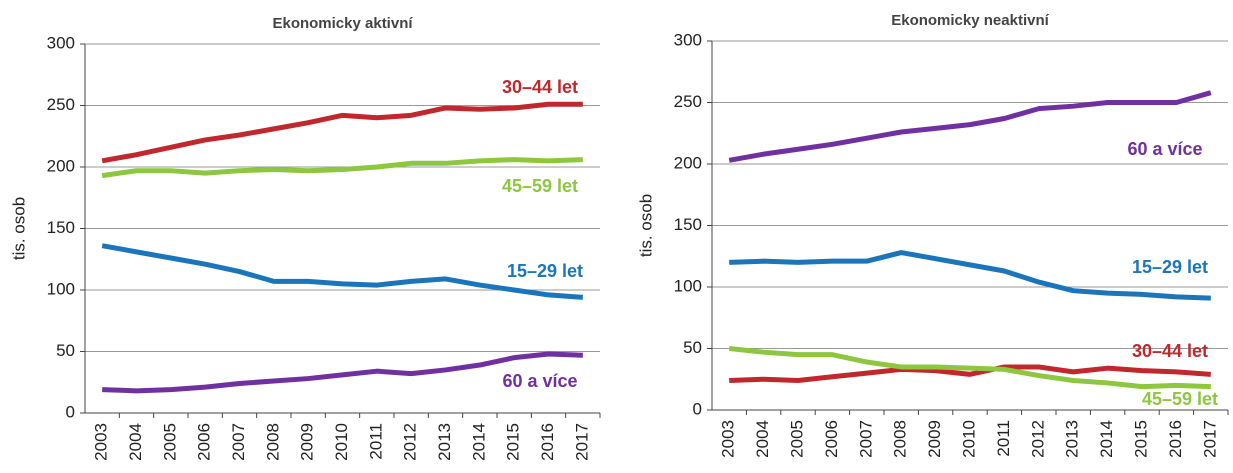  What do you see at coordinates (970, 20) in the screenshot?
I see `chart-title: Ekonomicky neaktivní` at bounding box center [970, 20].